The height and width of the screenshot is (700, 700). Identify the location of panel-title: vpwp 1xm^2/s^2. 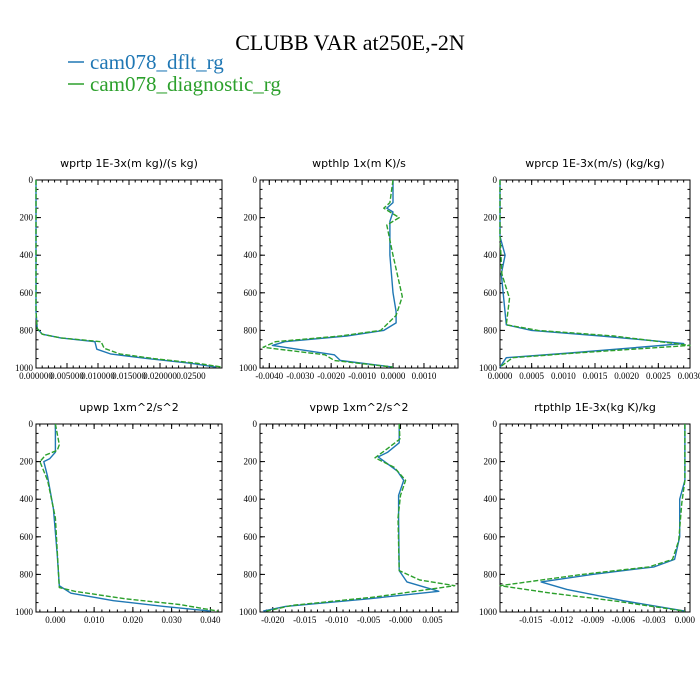
(358, 407).